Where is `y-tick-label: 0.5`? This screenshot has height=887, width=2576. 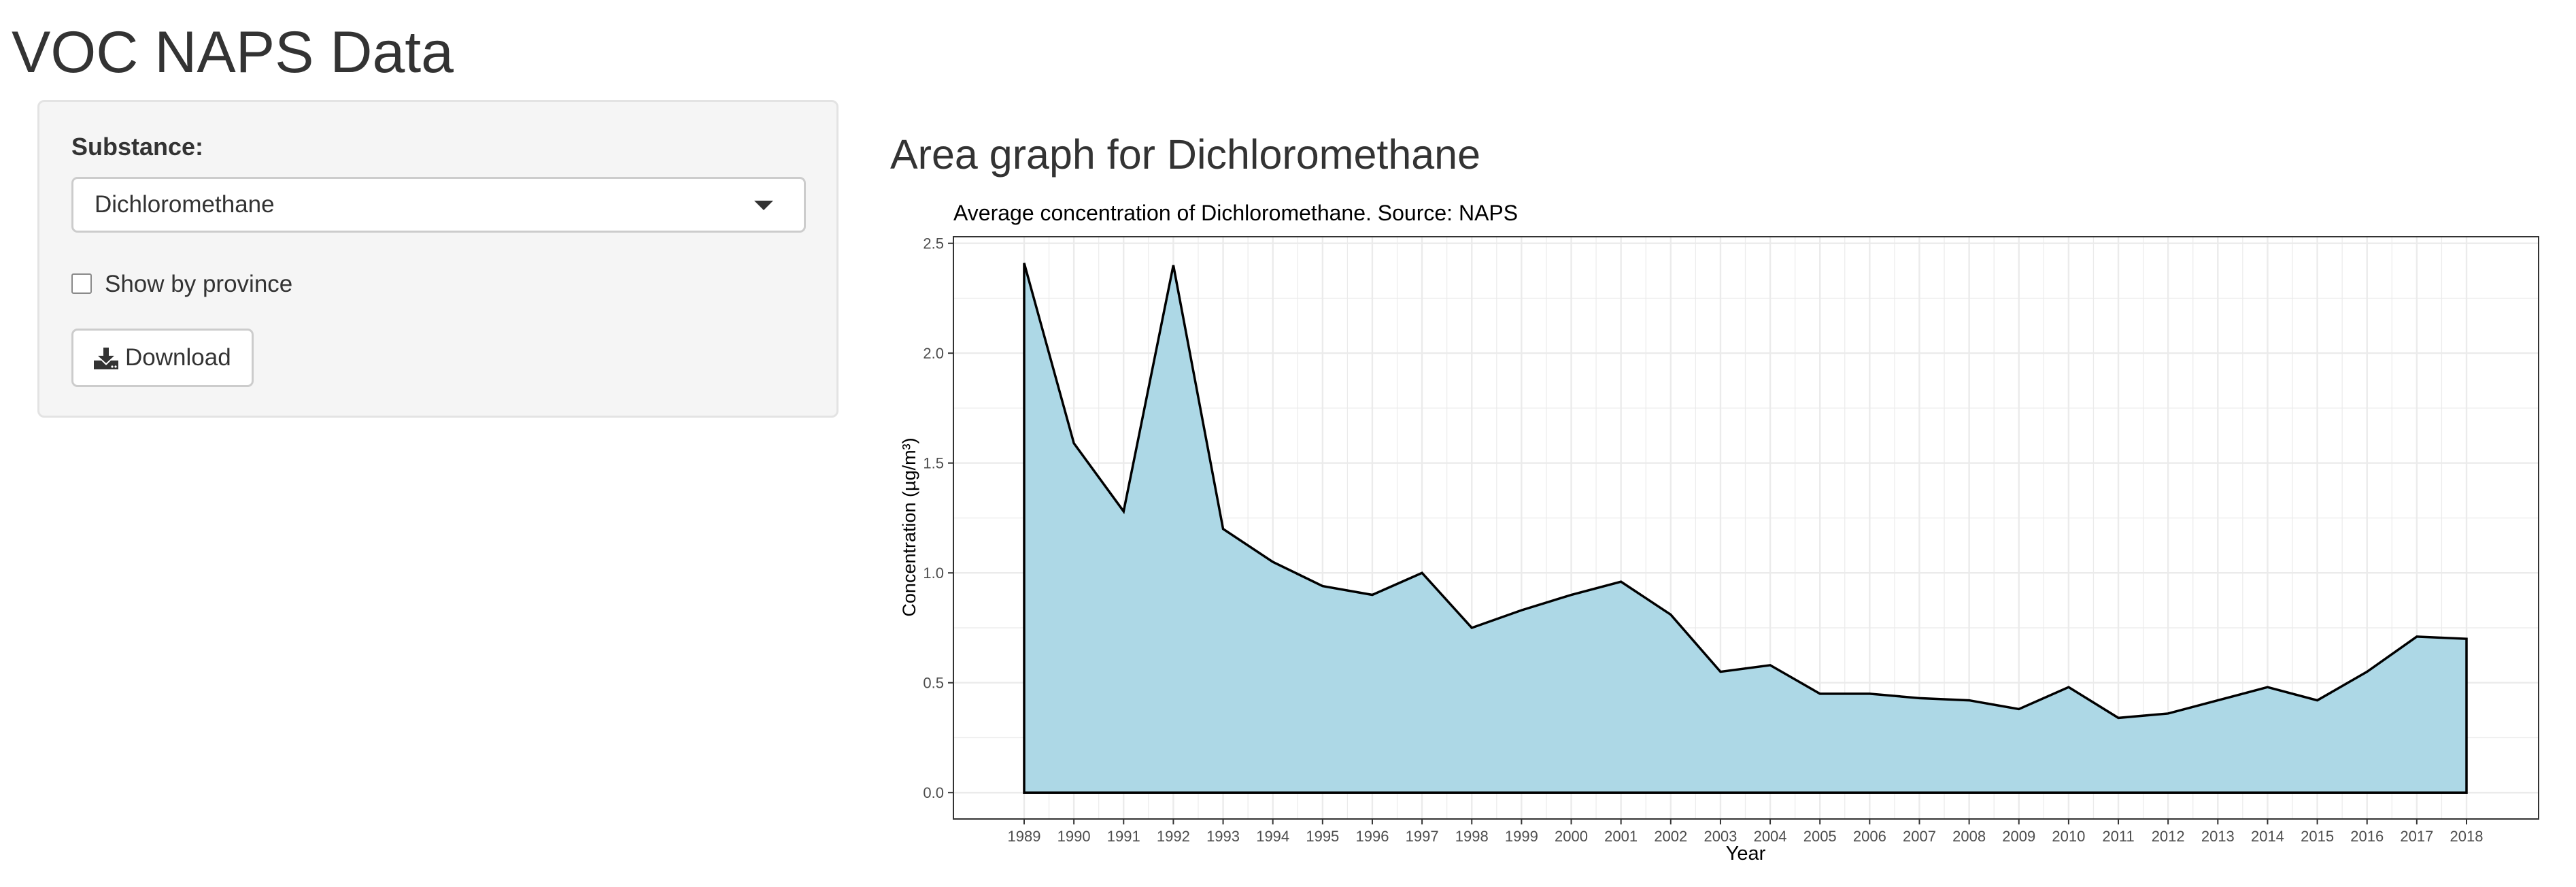 y-tick-label: 0.5 is located at coordinates (933, 683).